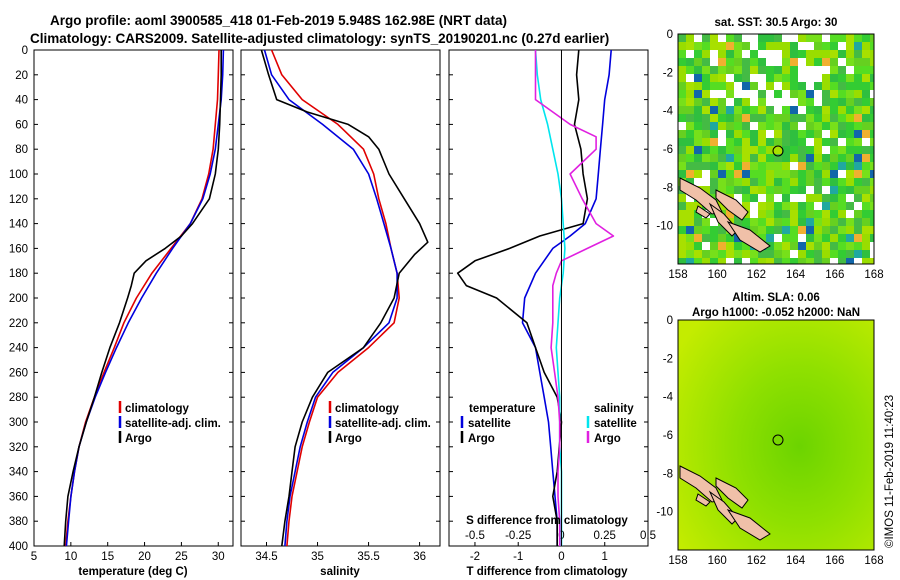 Image resolution: width=900 pixels, height=580 pixels. What do you see at coordinates (607, 439) in the screenshot?
I see `legend-label-s-argo: Argo` at bounding box center [607, 439].